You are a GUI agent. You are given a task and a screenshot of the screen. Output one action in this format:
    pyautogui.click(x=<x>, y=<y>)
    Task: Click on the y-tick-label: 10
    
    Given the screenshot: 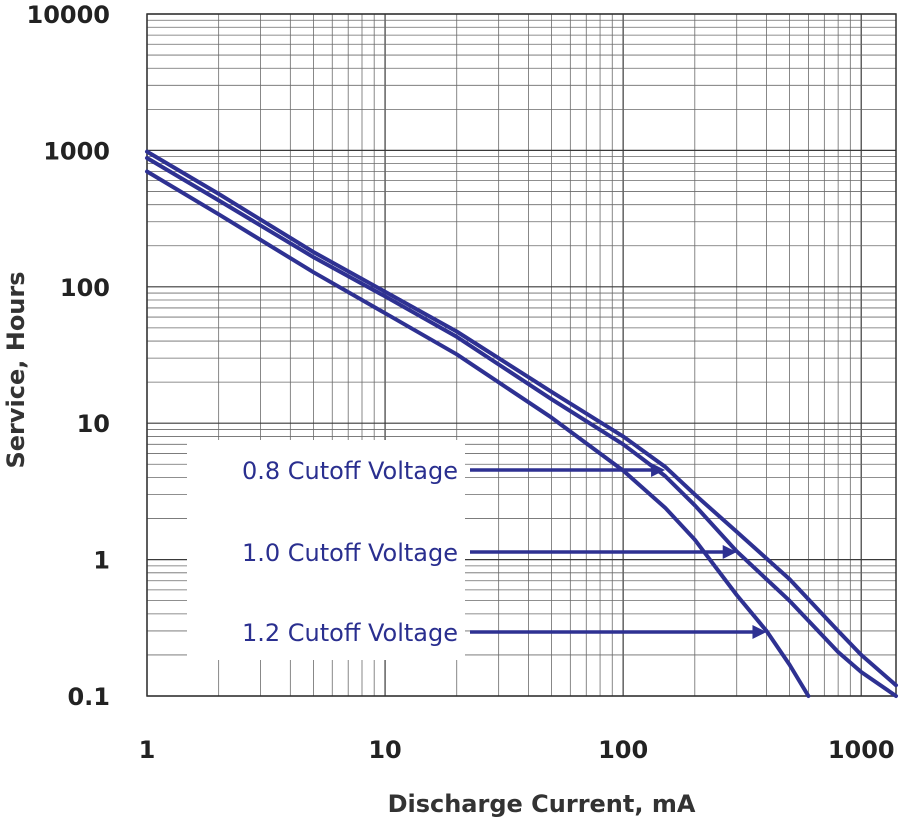 What is the action you would take?
    pyautogui.click(x=93, y=424)
    